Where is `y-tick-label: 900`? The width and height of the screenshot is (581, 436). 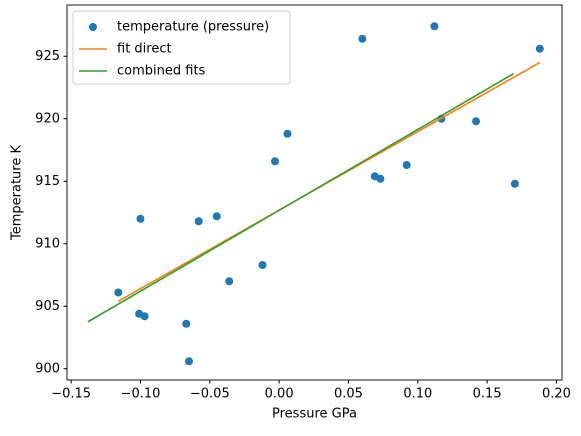
y-tick-label: 900 is located at coordinates (47, 368).